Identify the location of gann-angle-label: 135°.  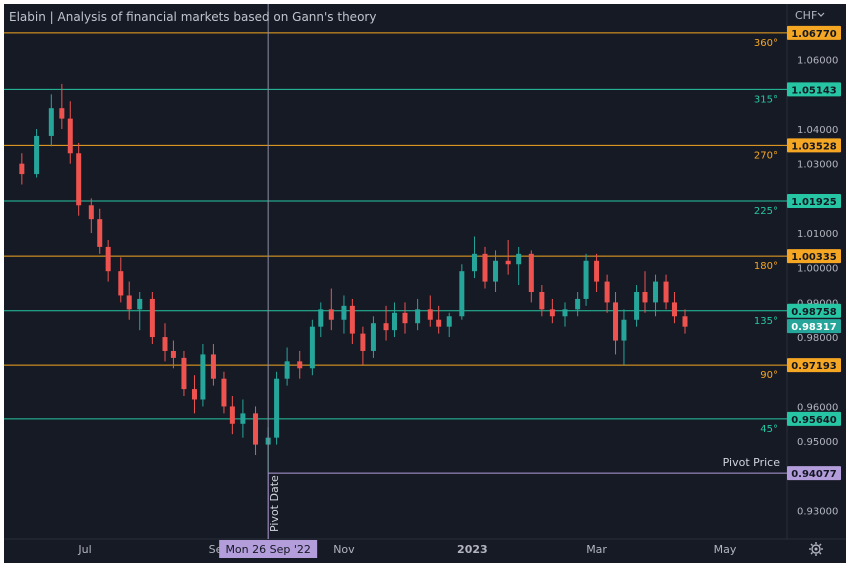
(766, 321).